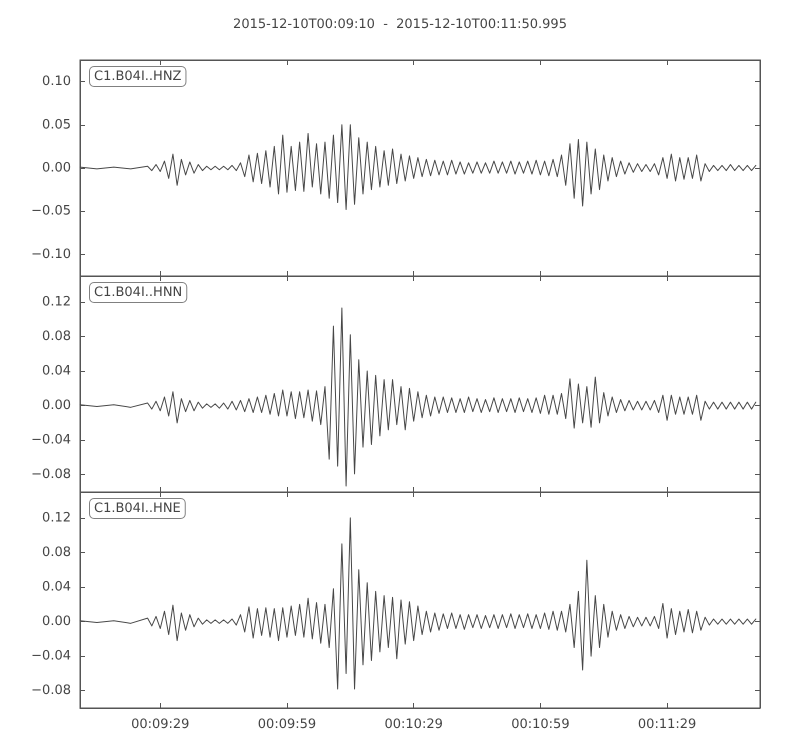 This screenshot has height=750, width=800. What do you see at coordinates (400, 24) in the screenshot?
I see `chart-title: 2015-12-10T00:09:10 - 2015-12-10T00:11:50.995` at bounding box center [400, 24].